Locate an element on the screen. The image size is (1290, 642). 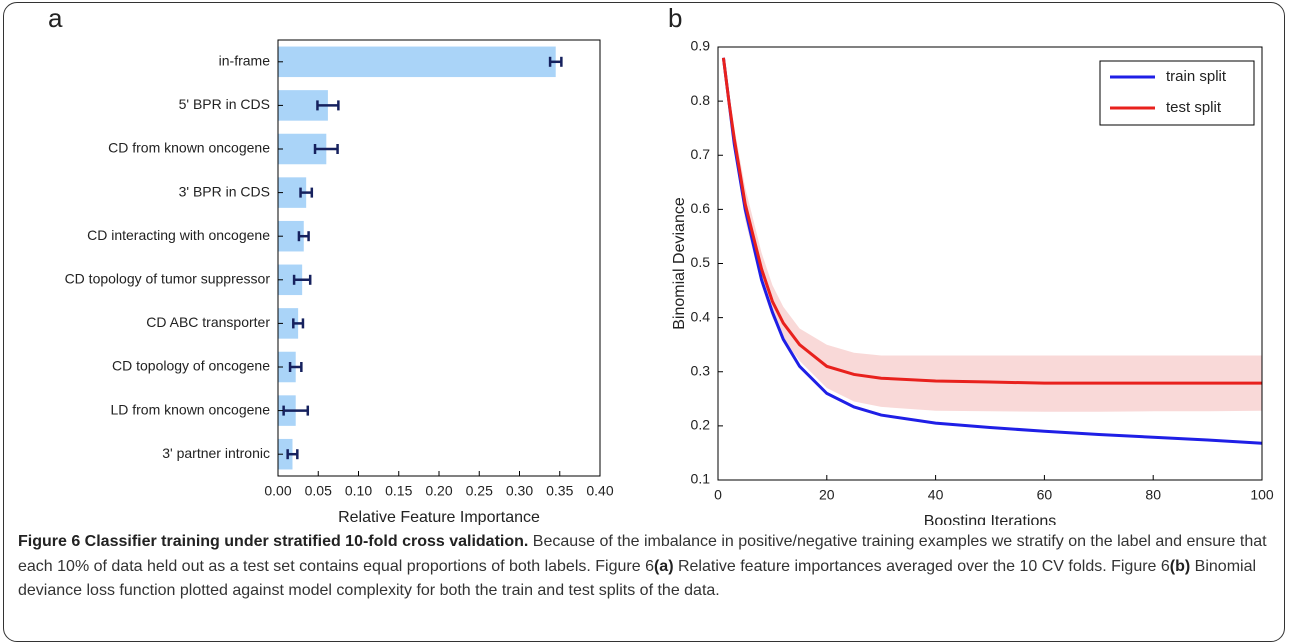
y-tick-label: 0.5 is located at coordinates (701, 262).